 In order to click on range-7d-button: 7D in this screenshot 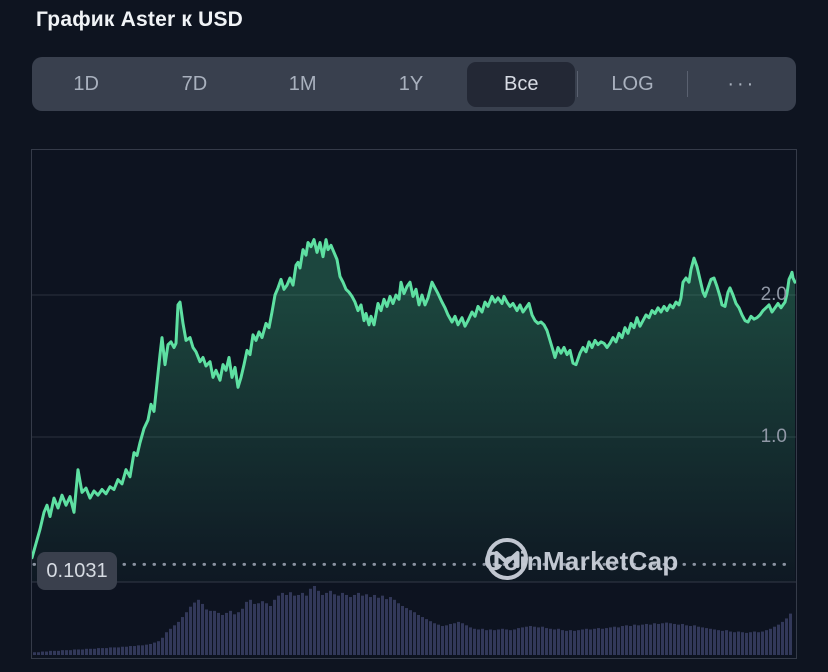, I will do `click(194, 83)`.